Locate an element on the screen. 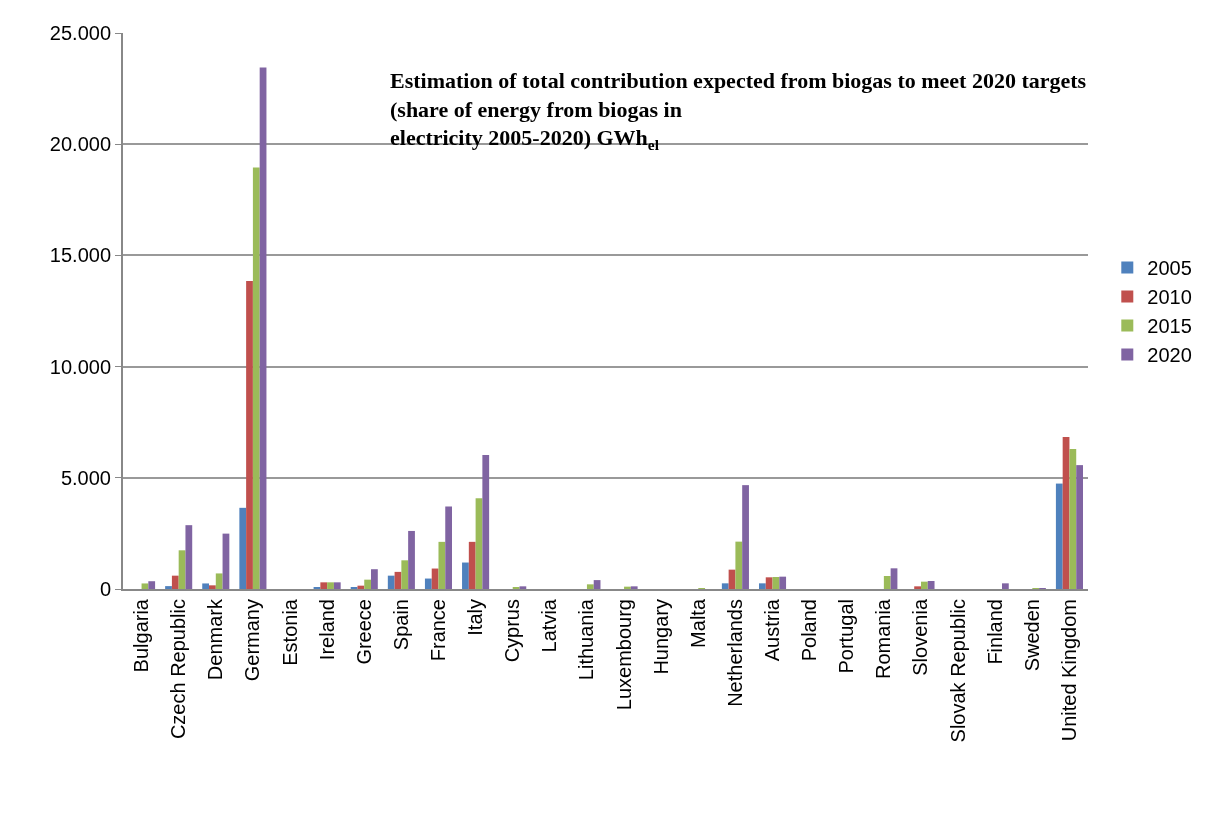 This screenshot has width=1231, height=826. x-tick-label: Malta is located at coordinates (697, 623).